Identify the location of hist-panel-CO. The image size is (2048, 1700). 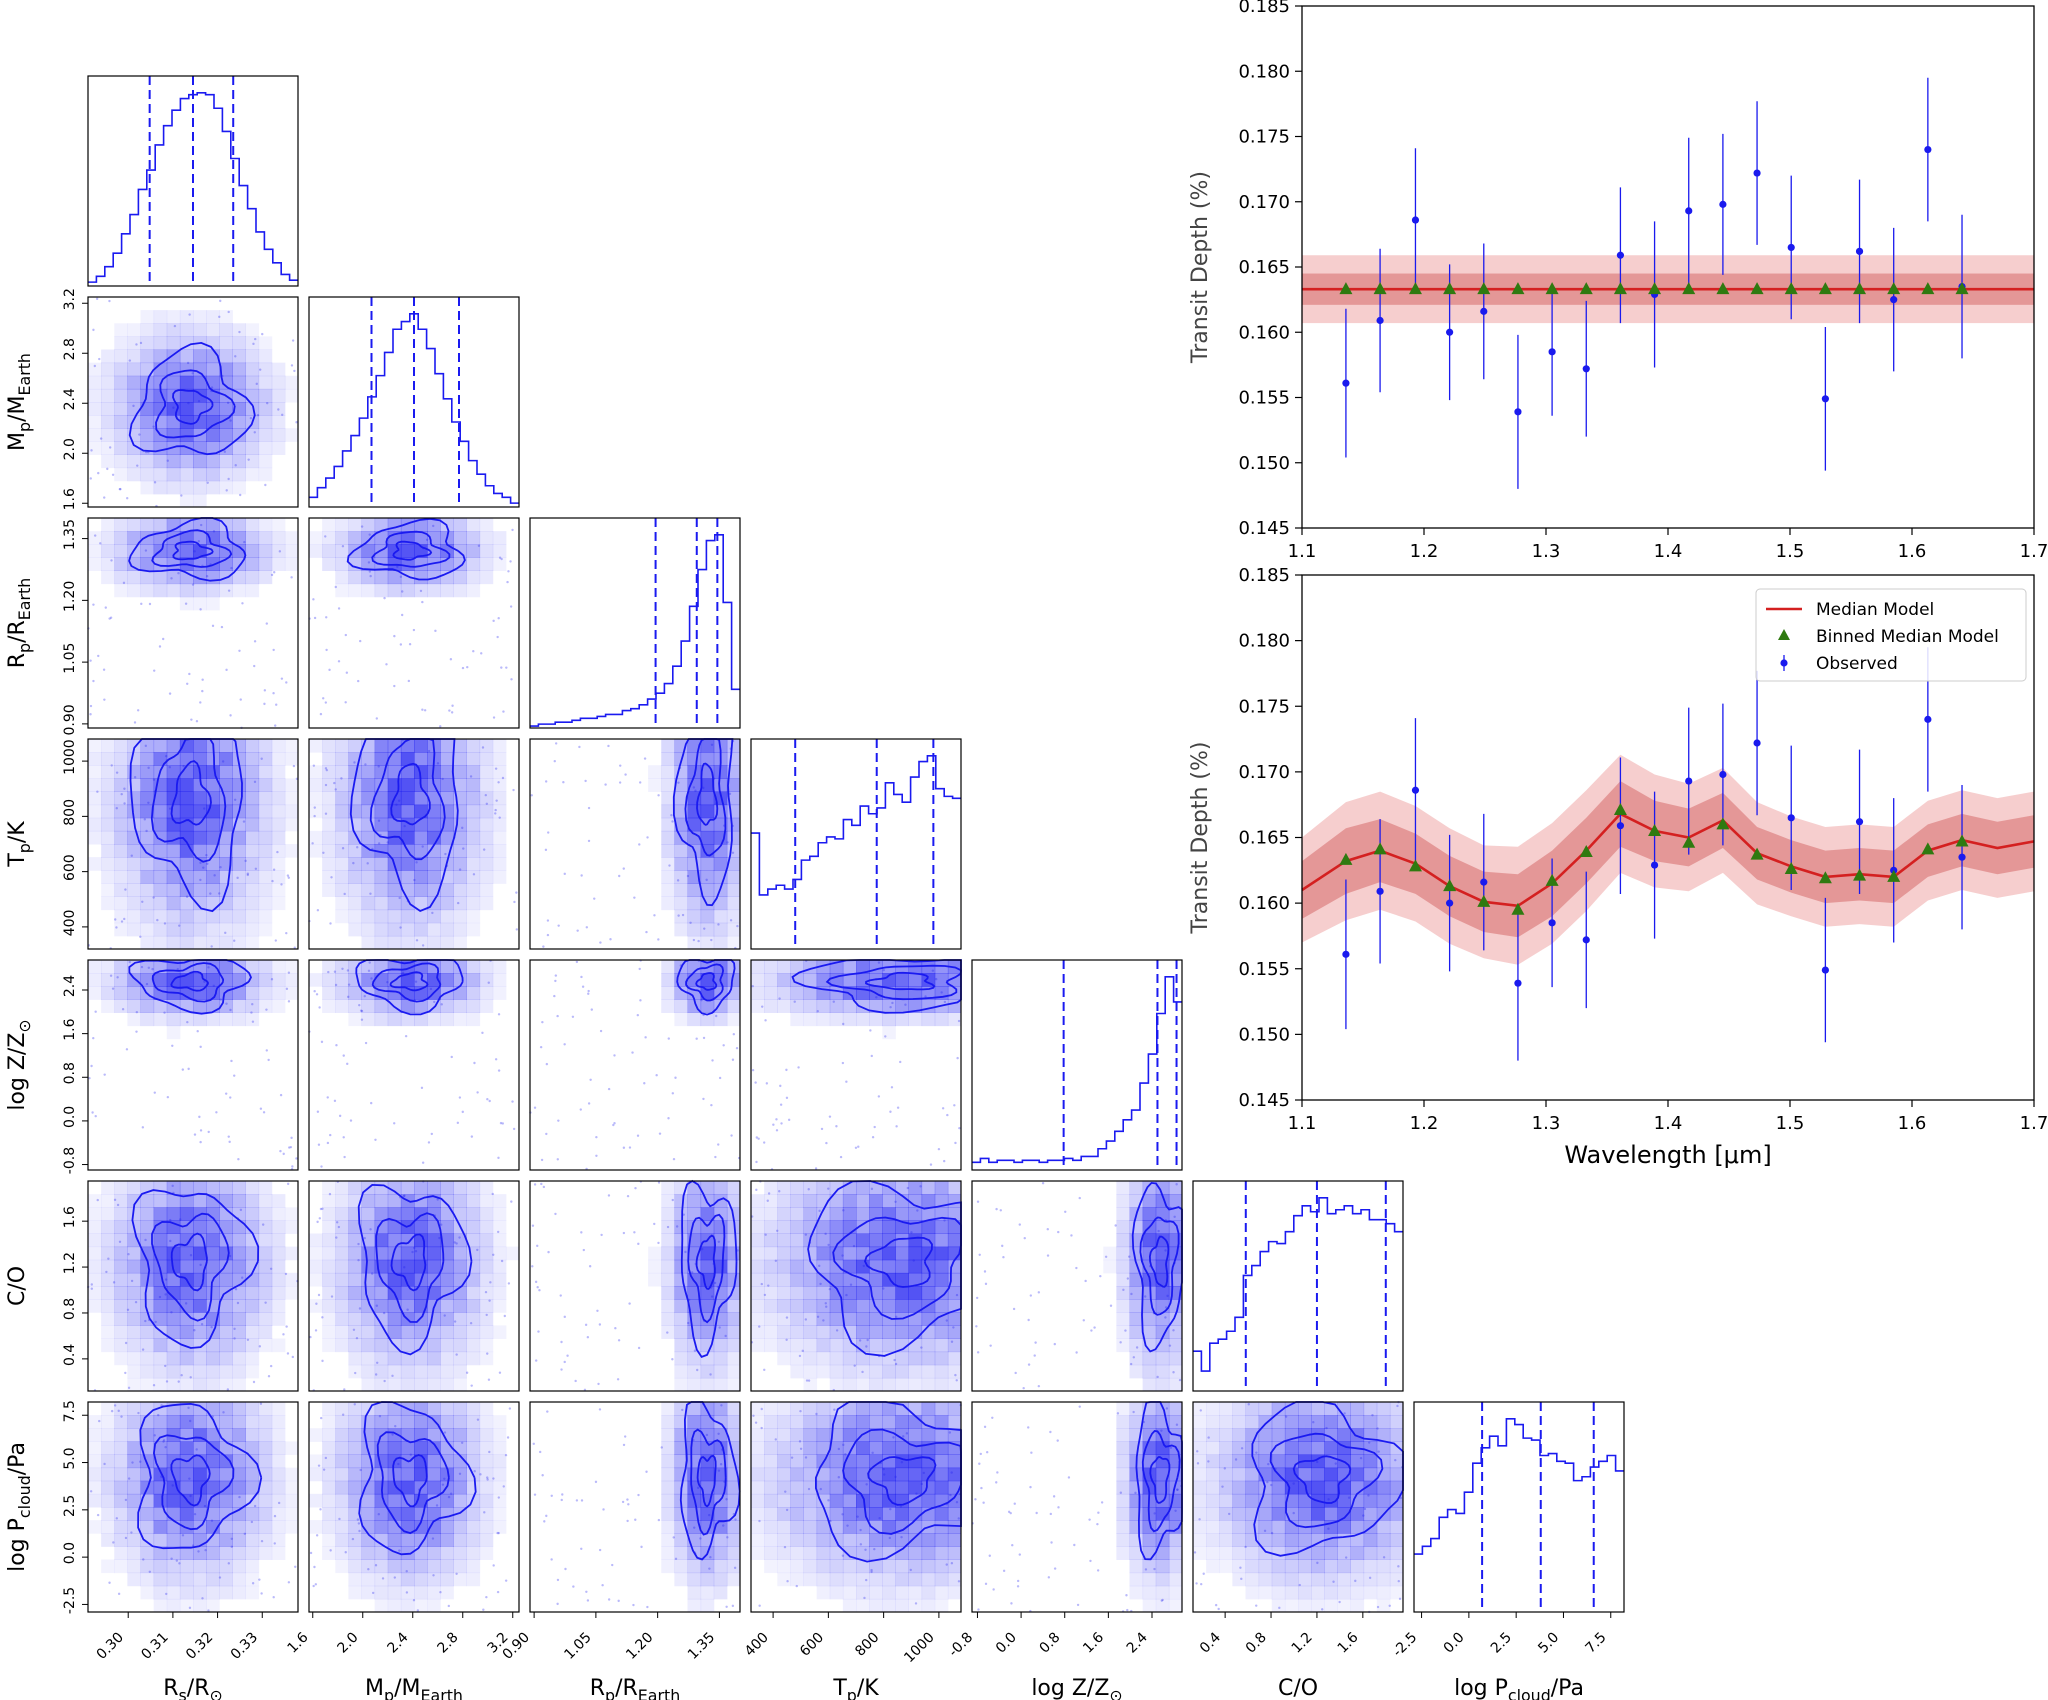
(1298, 1286).